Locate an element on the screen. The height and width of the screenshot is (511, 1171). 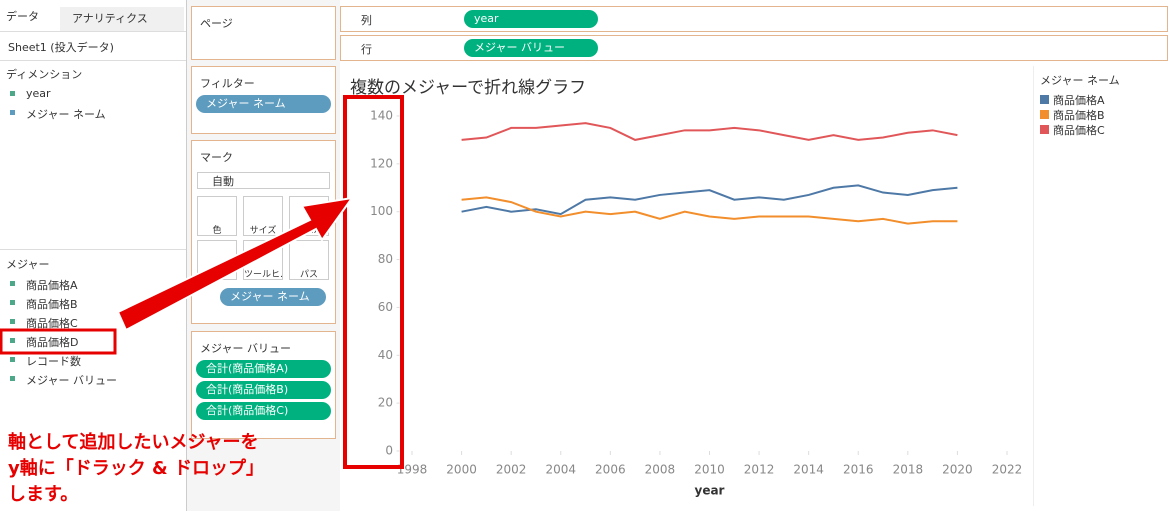
x-tick-label: 2018 is located at coordinates (908, 470).